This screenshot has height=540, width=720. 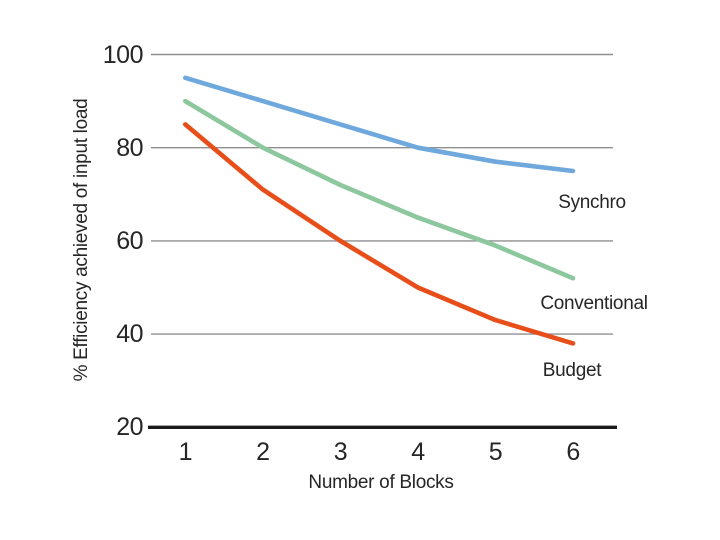 I want to click on y-tick-label-40: 40, so click(x=129, y=334).